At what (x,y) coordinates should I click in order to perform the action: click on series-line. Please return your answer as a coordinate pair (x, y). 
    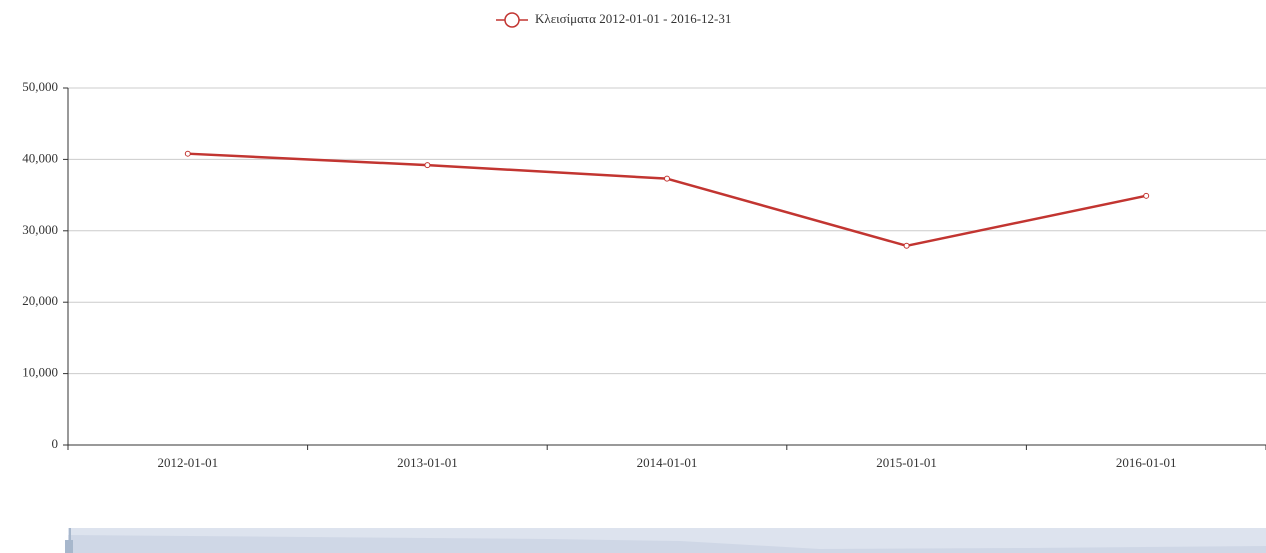
    Looking at the image, I should click on (667, 200).